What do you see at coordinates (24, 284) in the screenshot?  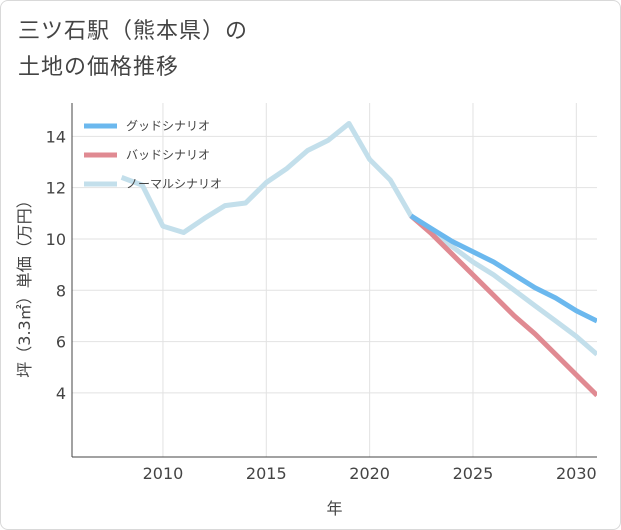 I see `y-axis-title: 坪（3.3㎡）単価（万円）` at bounding box center [24, 284].